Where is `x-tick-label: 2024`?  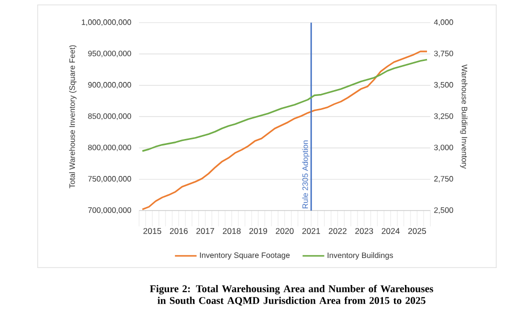 x-tick-label: 2024 is located at coordinates (391, 231).